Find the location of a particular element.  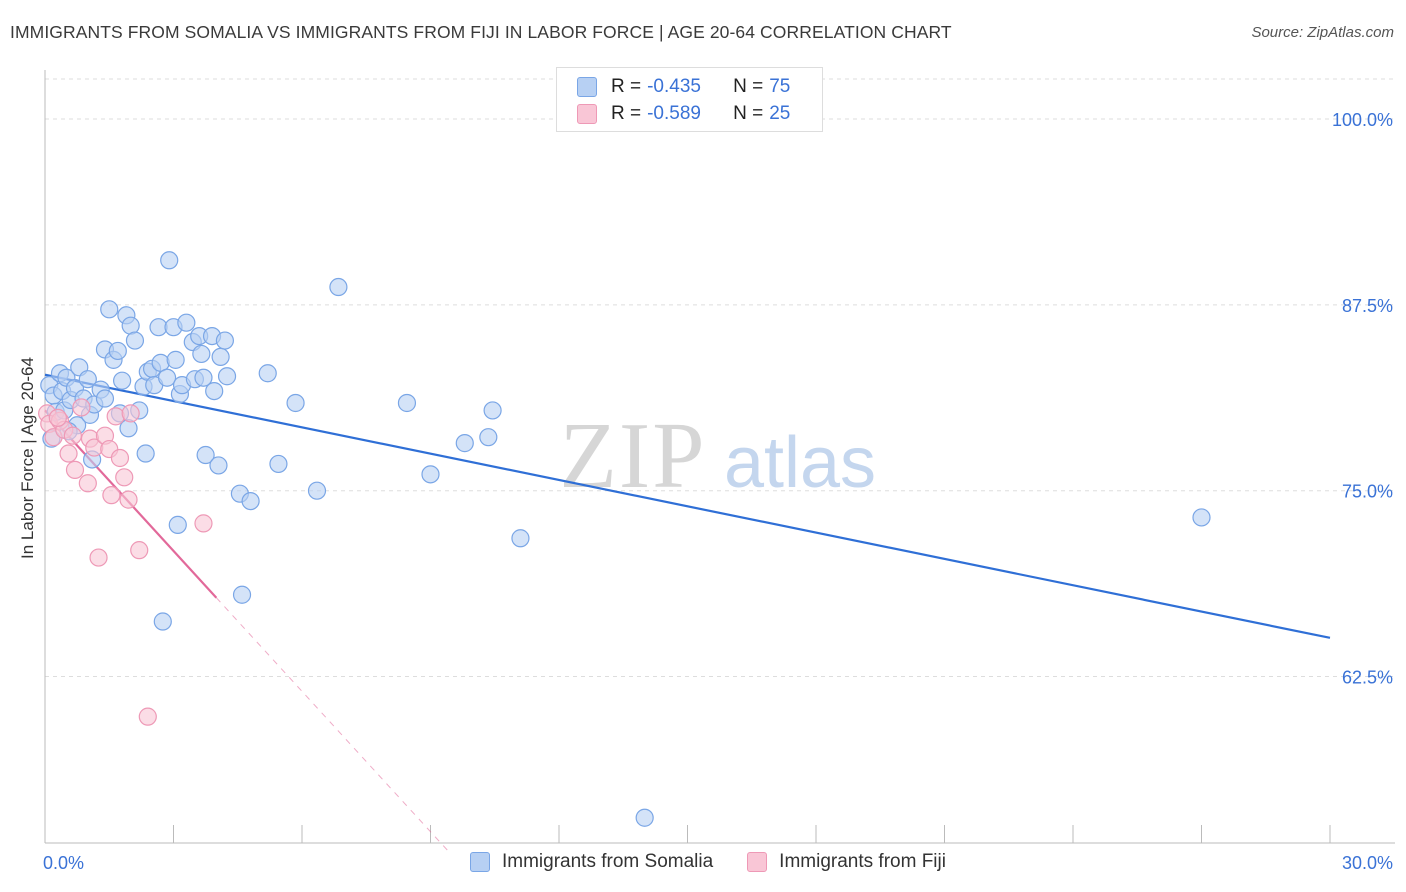

r-value: -0.589 is located at coordinates (674, 113).